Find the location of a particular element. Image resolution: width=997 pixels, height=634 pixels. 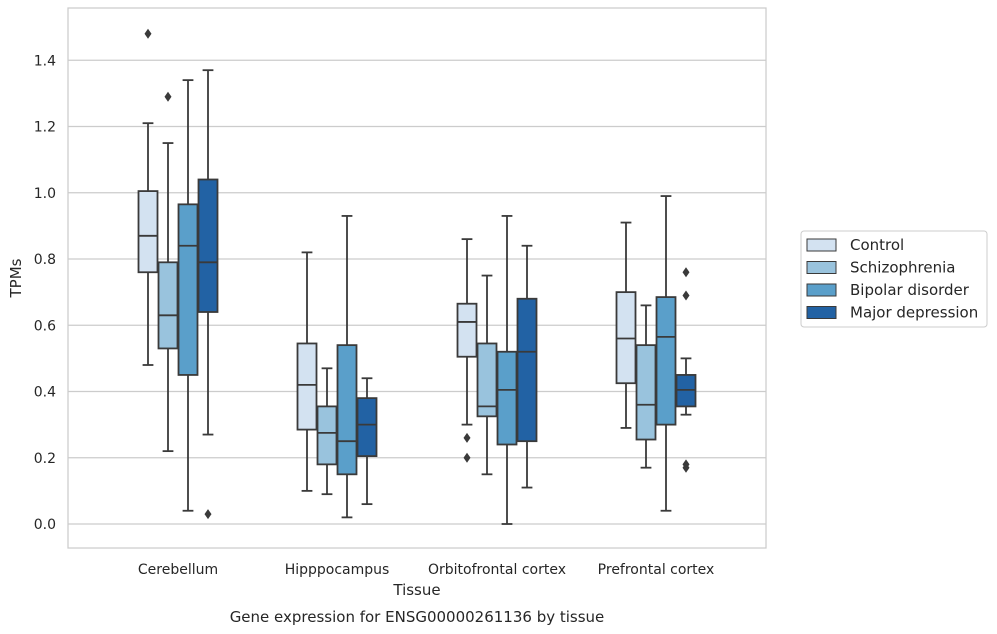

legend-frame is located at coordinates (894, 279).